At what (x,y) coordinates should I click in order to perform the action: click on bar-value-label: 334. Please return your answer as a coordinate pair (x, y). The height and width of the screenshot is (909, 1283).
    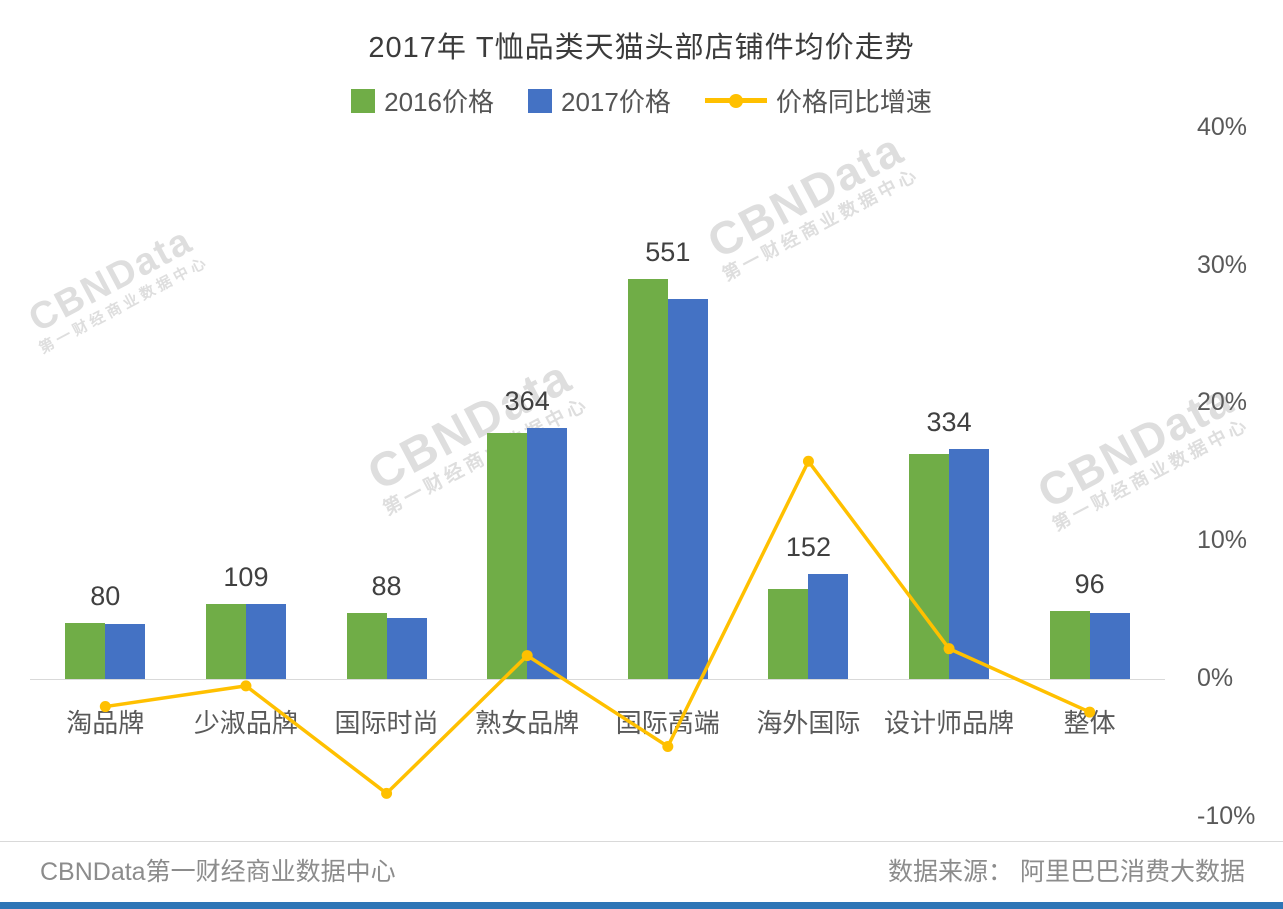
    Looking at the image, I should click on (949, 421).